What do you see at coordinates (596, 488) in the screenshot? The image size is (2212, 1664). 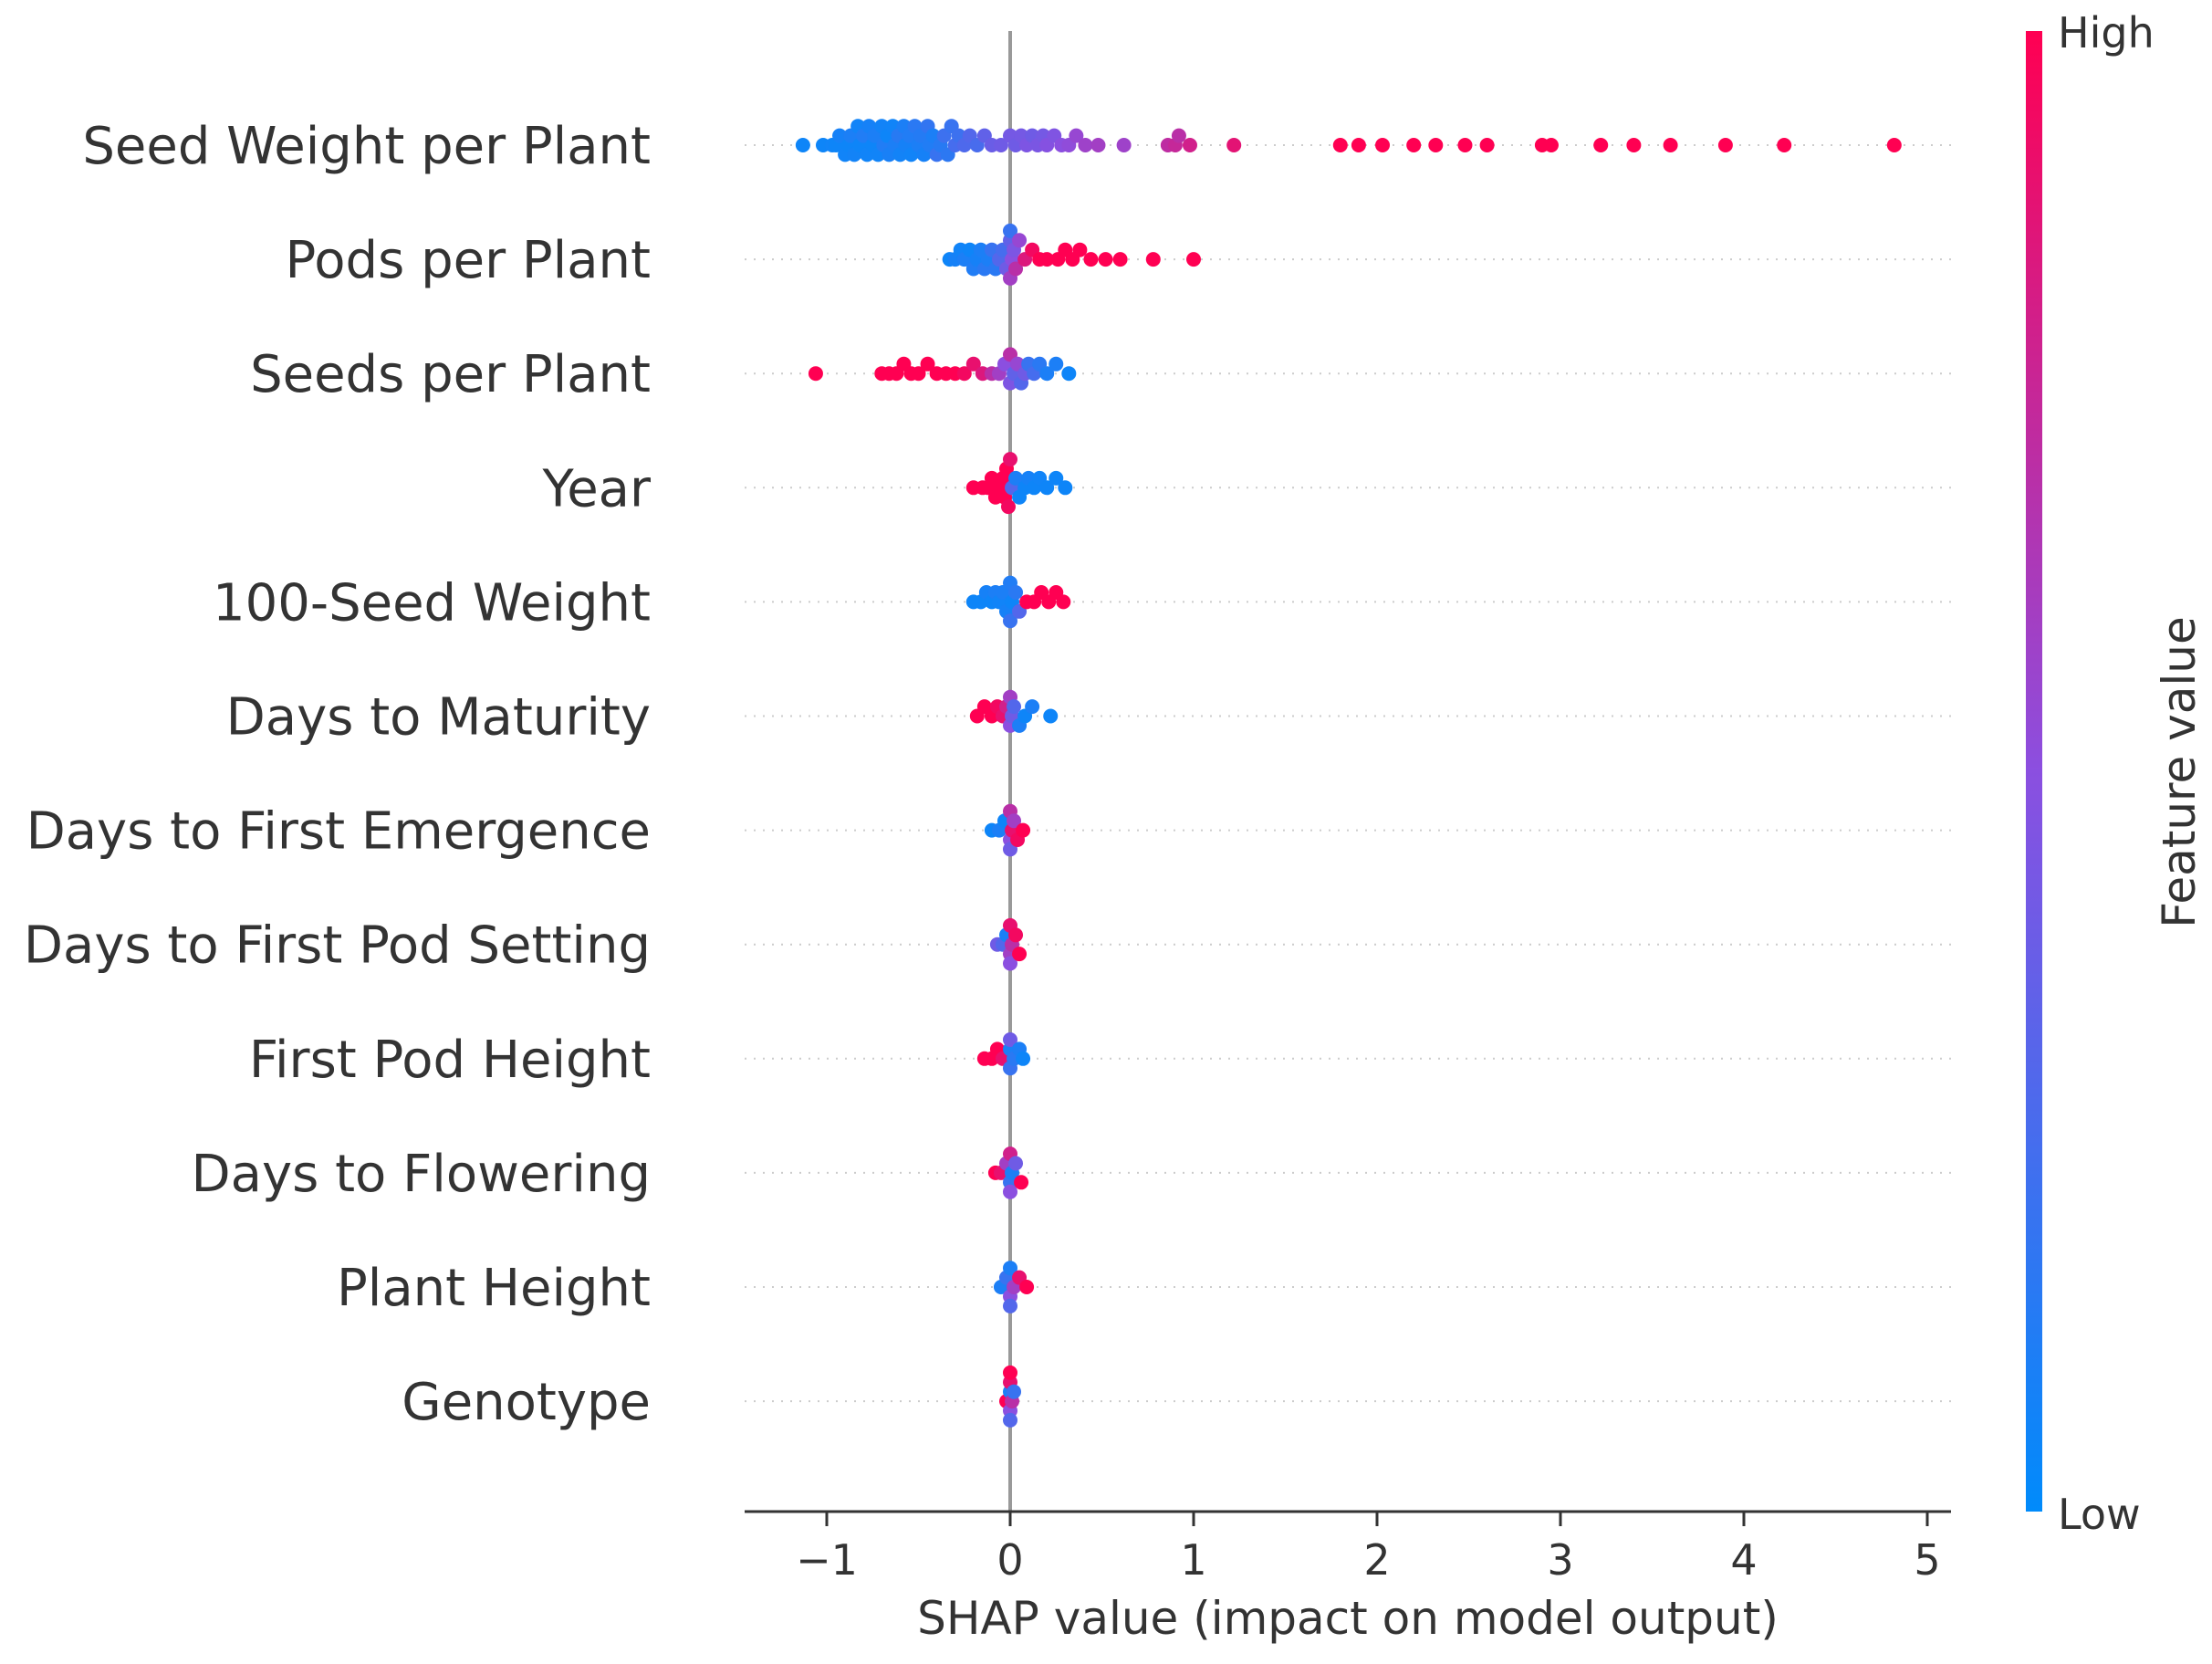 I see `feature-label: Year` at bounding box center [596, 488].